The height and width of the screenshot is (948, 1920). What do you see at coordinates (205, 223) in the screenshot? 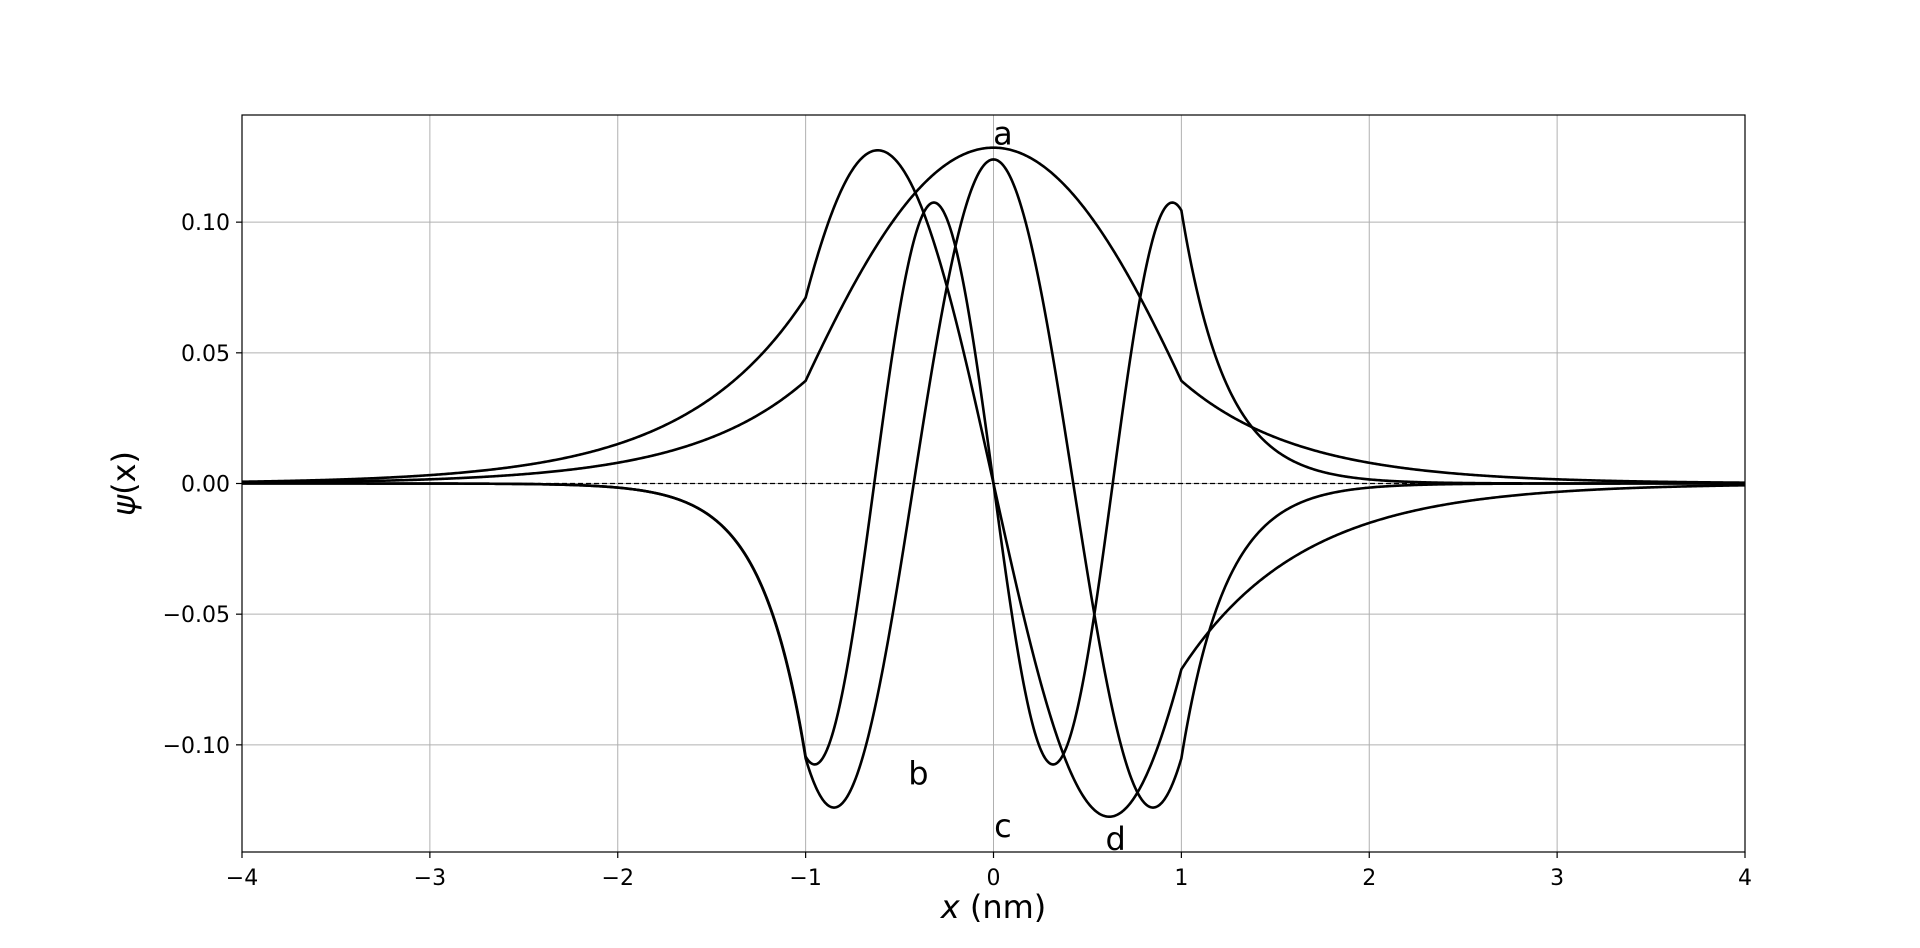
I see `y-tick-label: 0.10` at bounding box center [205, 223].